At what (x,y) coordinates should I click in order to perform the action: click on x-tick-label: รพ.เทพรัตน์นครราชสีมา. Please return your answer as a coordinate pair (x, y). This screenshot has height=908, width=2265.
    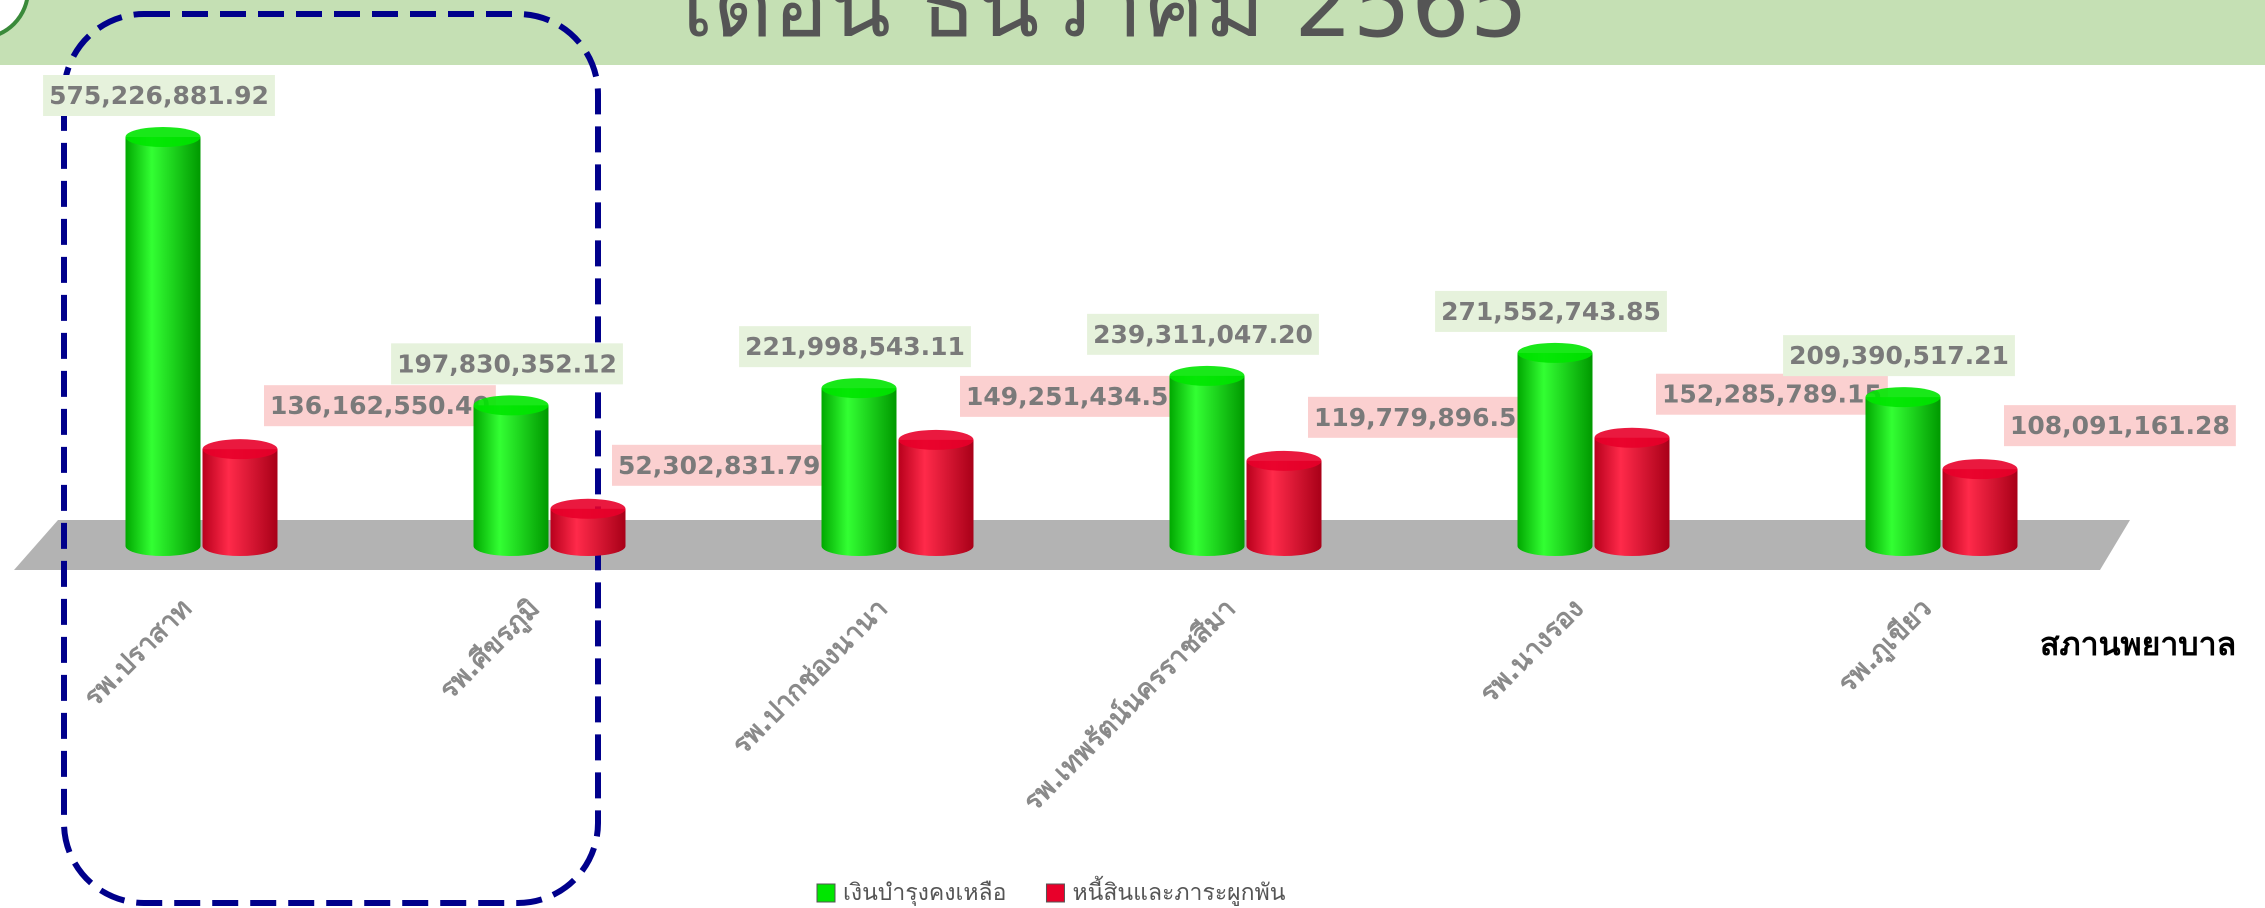
    Looking at the image, I should click on (1129, 704).